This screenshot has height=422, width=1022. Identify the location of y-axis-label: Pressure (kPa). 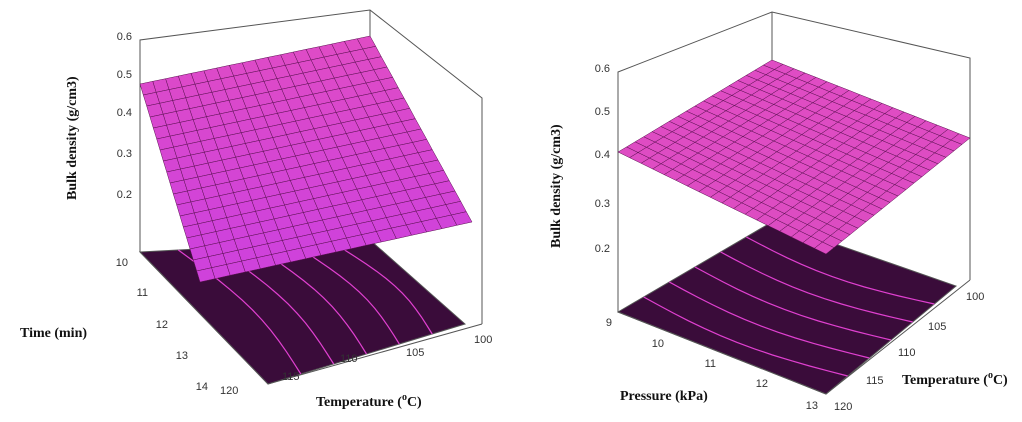
(664, 396).